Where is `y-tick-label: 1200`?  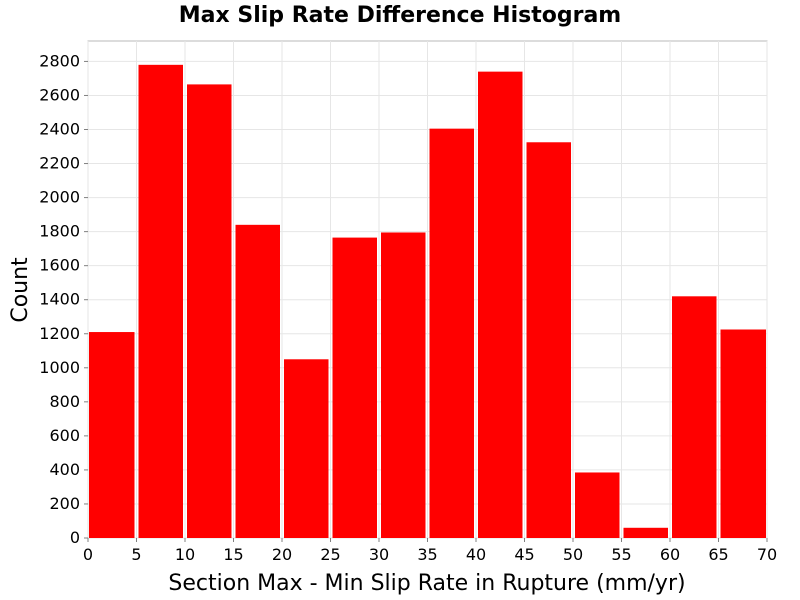
y-tick-label: 1200 is located at coordinates (59, 333).